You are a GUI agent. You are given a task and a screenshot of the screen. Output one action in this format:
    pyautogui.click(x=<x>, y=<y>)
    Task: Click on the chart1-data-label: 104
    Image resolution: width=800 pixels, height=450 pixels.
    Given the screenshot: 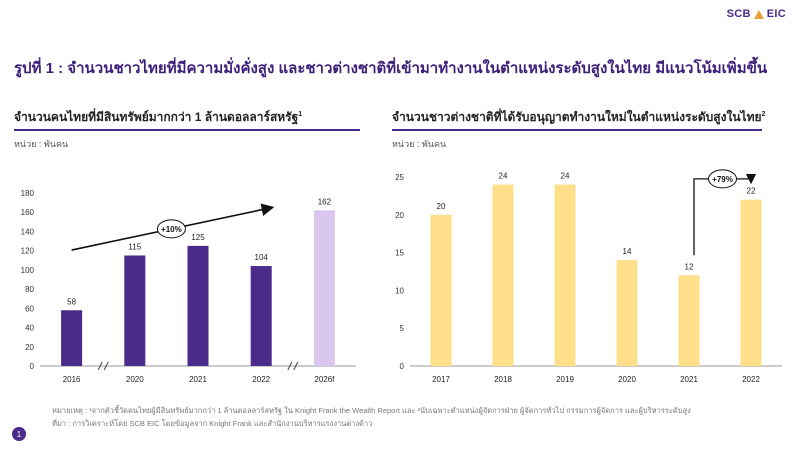 What is the action you would take?
    pyautogui.click(x=262, y=257)
    